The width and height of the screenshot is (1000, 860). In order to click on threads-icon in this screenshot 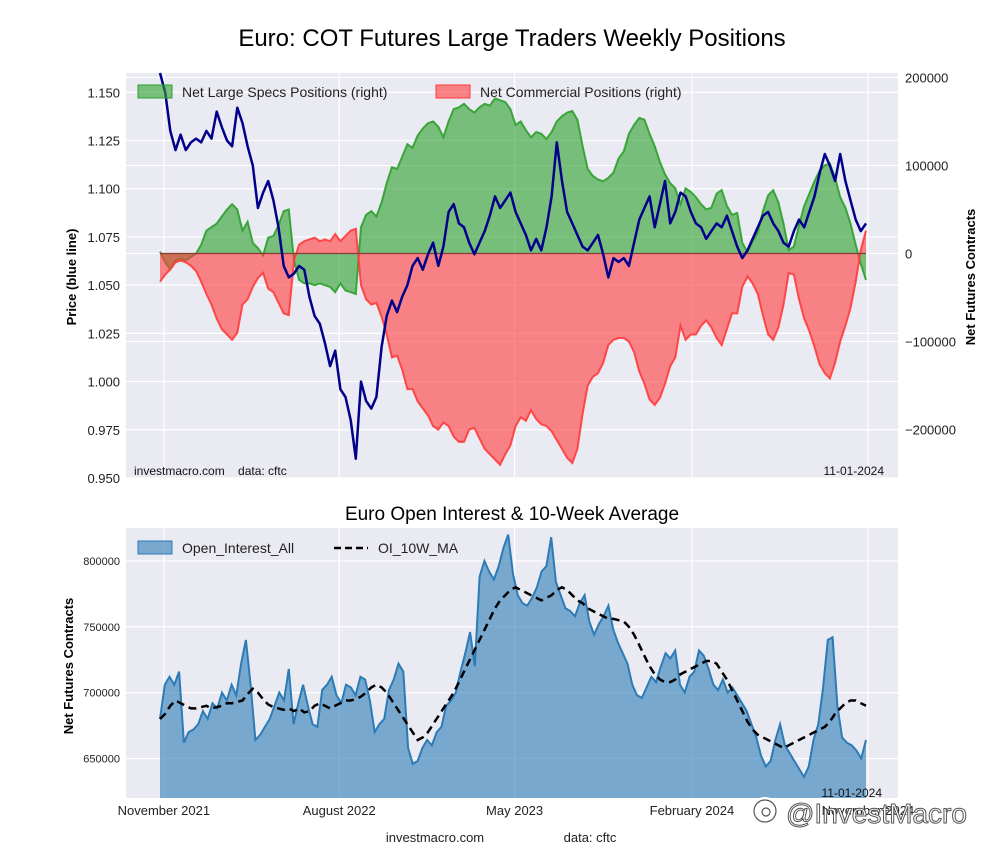, I will do `click(765, 811)`.